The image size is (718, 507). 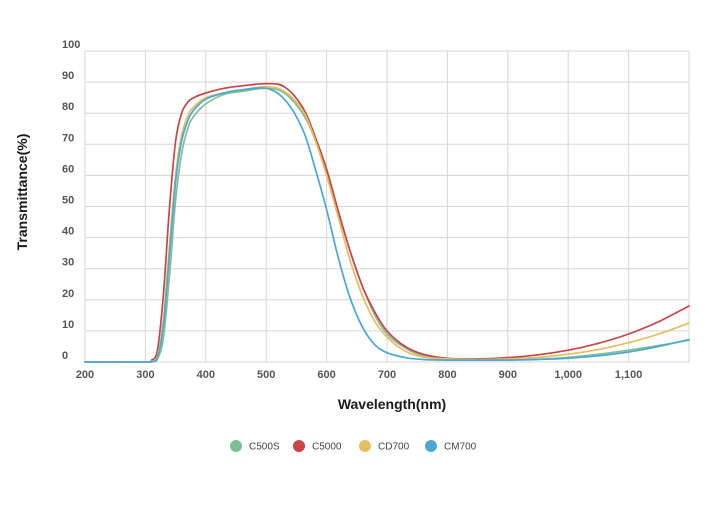 What do you see at coordinates (68, 294) in the screenshot?
I see `y-tick-label: 20` at bounding box center [68, 294].